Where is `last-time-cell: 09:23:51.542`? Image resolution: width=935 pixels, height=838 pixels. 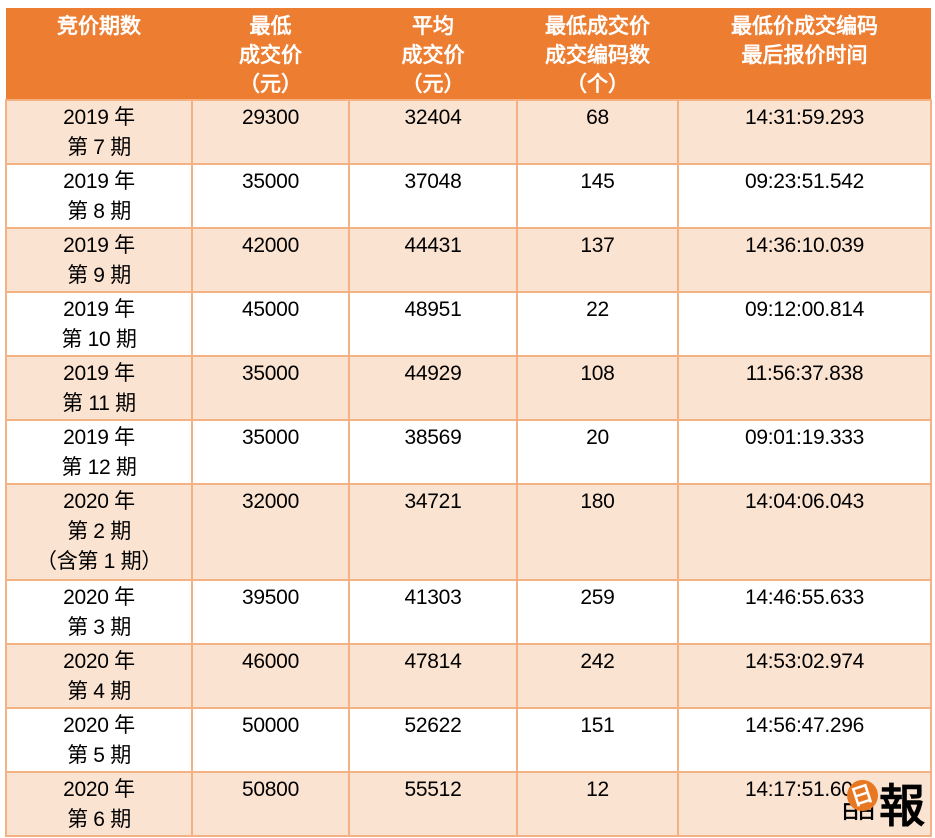
last-time-cell: 09:23:51.542 is located at coordinates (804, 196).